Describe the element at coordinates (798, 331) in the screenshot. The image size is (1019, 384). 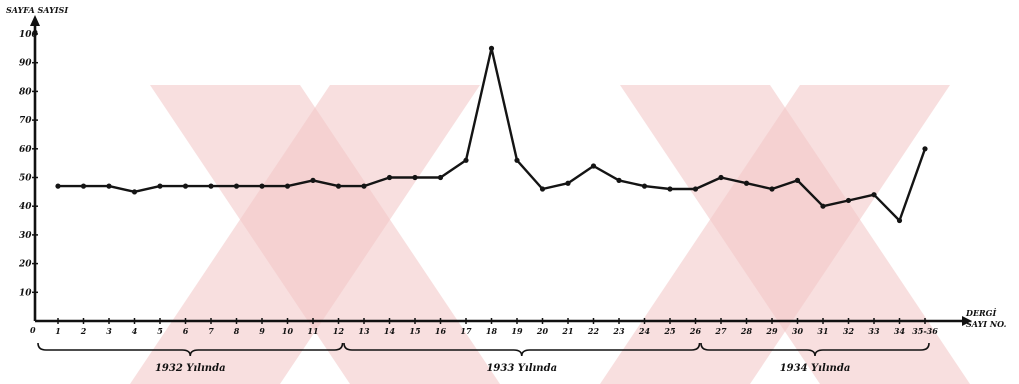
I see `x-tick-label: 30` at that location.